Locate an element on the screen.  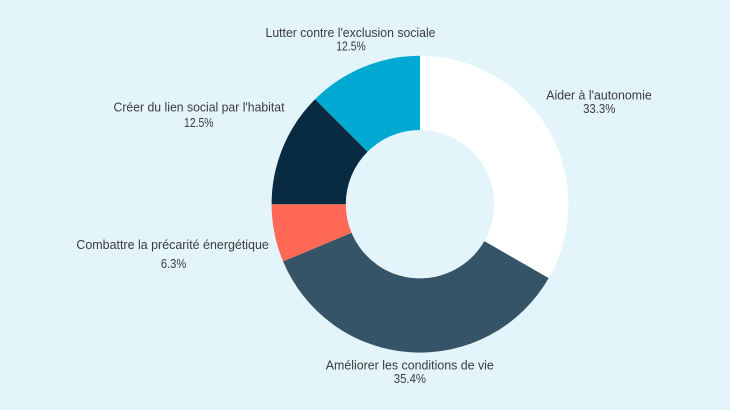
svg-text:Améliorer les conditions de vi: Améliorer les conditions de vie is located at coordinates (410, 365).